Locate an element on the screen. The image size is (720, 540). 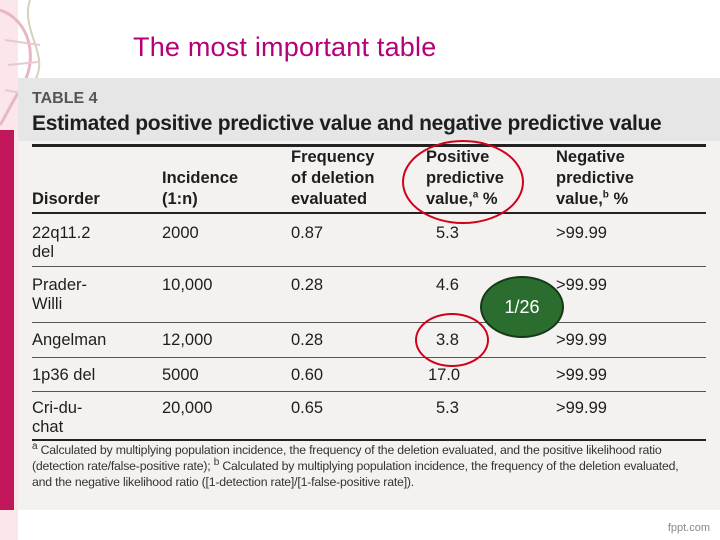
angelman-ppv-highlight-circle is located at coordinates (452, 340).